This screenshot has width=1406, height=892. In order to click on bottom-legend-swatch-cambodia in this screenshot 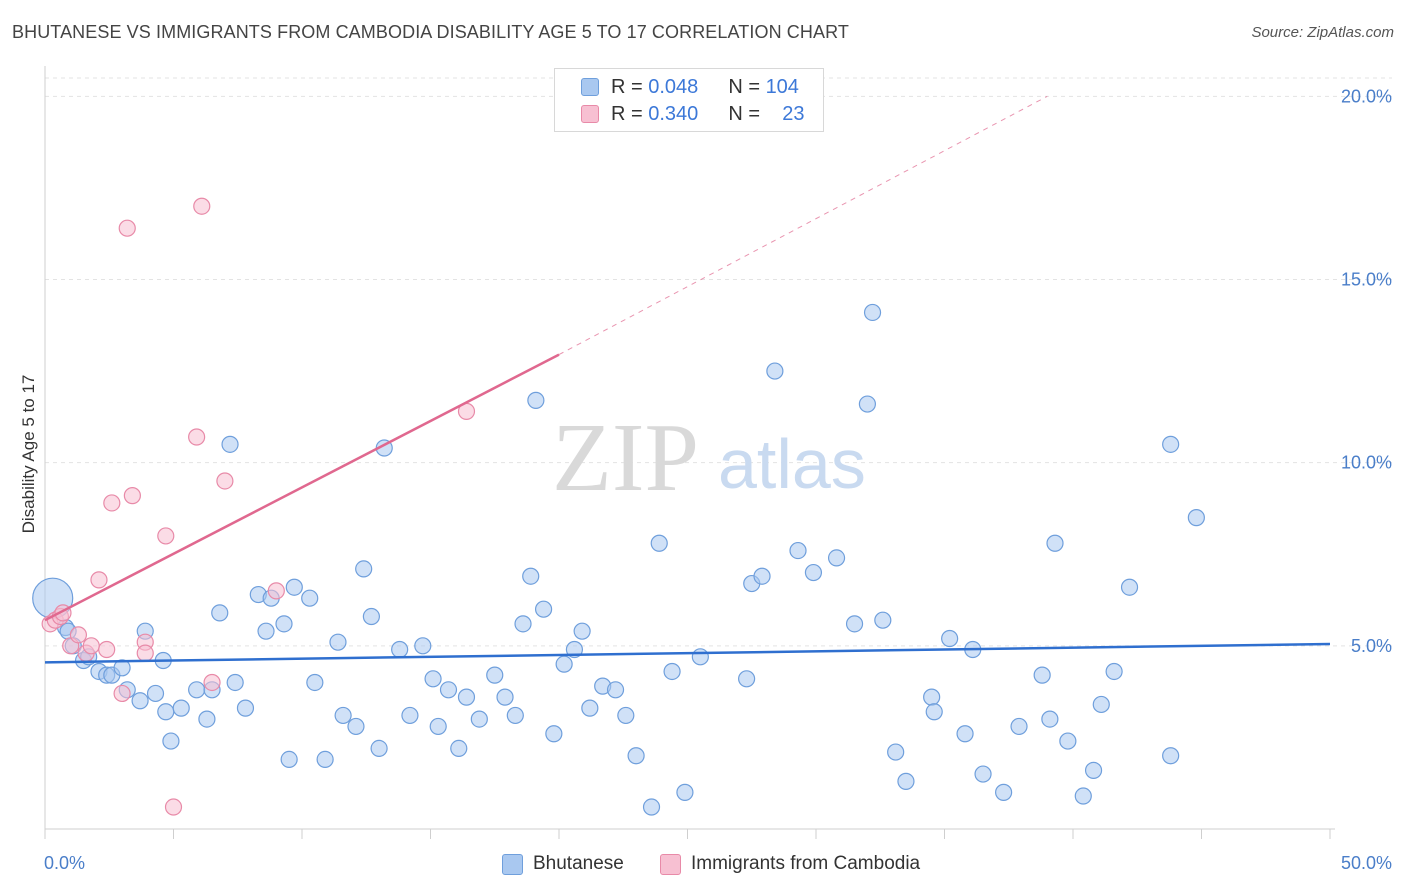, I will do `click(670, 864)`.